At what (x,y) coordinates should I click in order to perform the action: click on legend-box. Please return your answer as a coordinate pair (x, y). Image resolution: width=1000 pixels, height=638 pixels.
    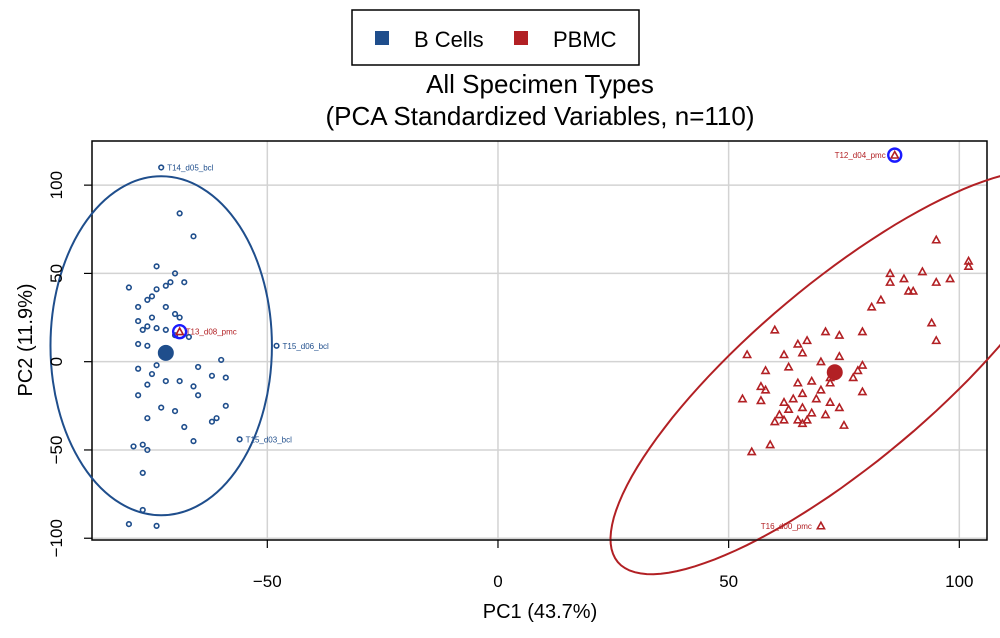
    Looking at the image, I should click on (495, 37).